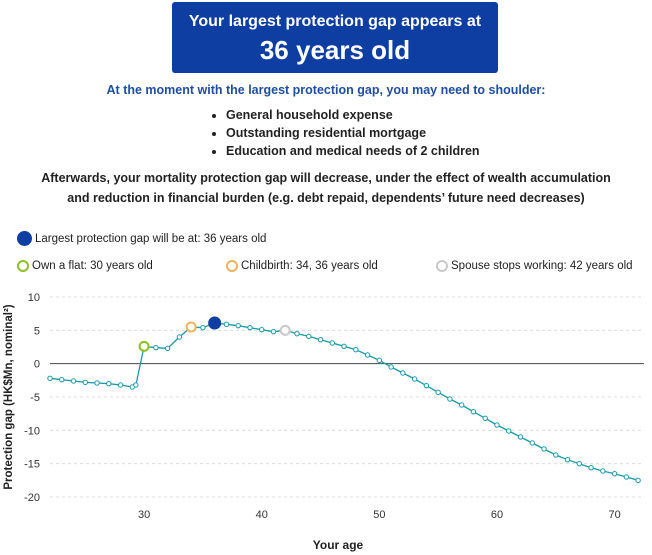 The width and height of the screenshot is (652, 555). Describe the element at coordinates (37, 331) in the screenshot. I see `y-tick-label: 5` at that location.